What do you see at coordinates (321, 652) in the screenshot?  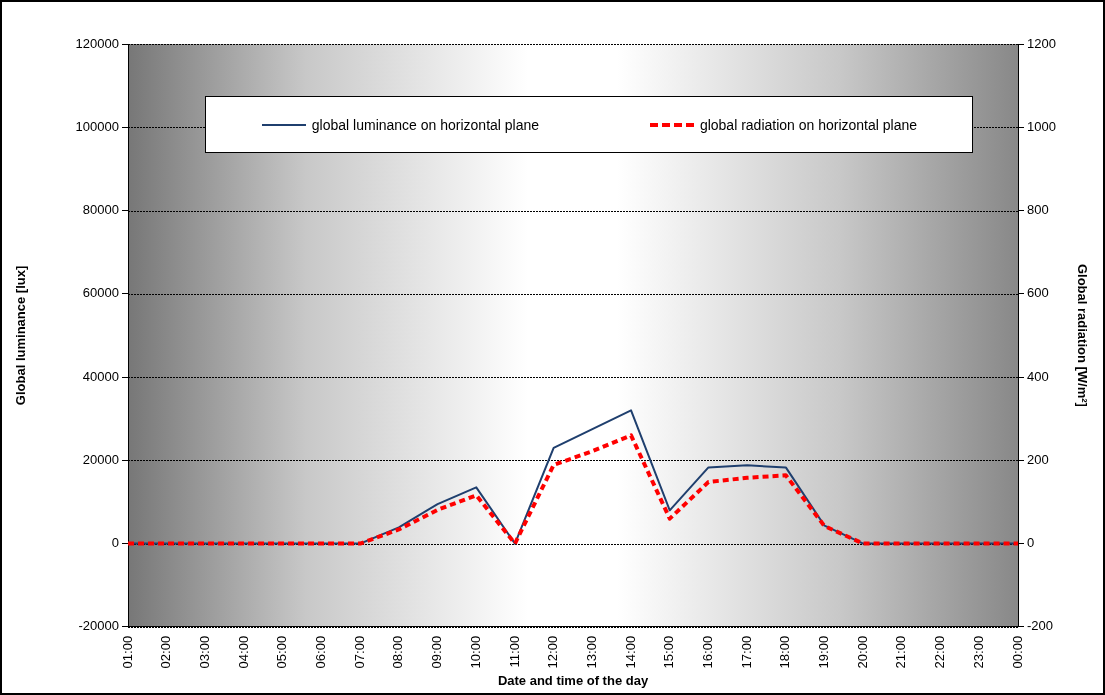 I see `x-tick-label: 06:00` at bounding box center [321, 652].